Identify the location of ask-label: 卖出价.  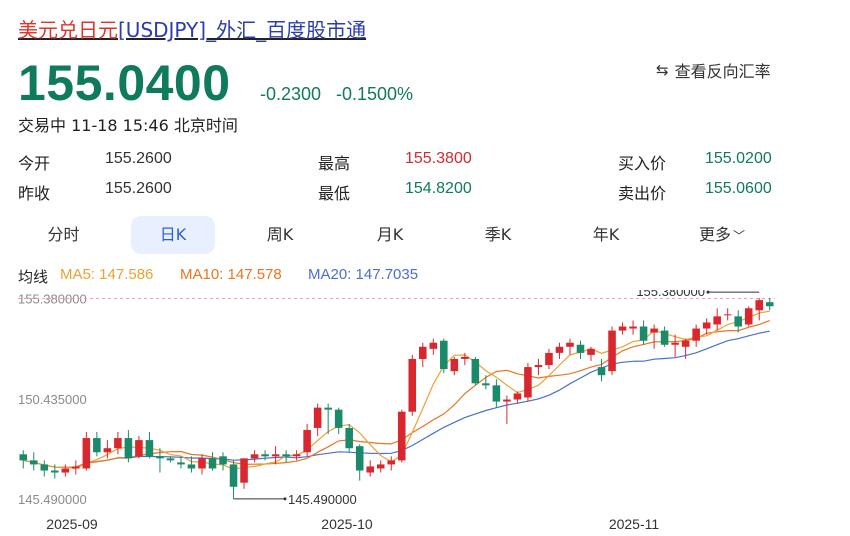
(642, 194).